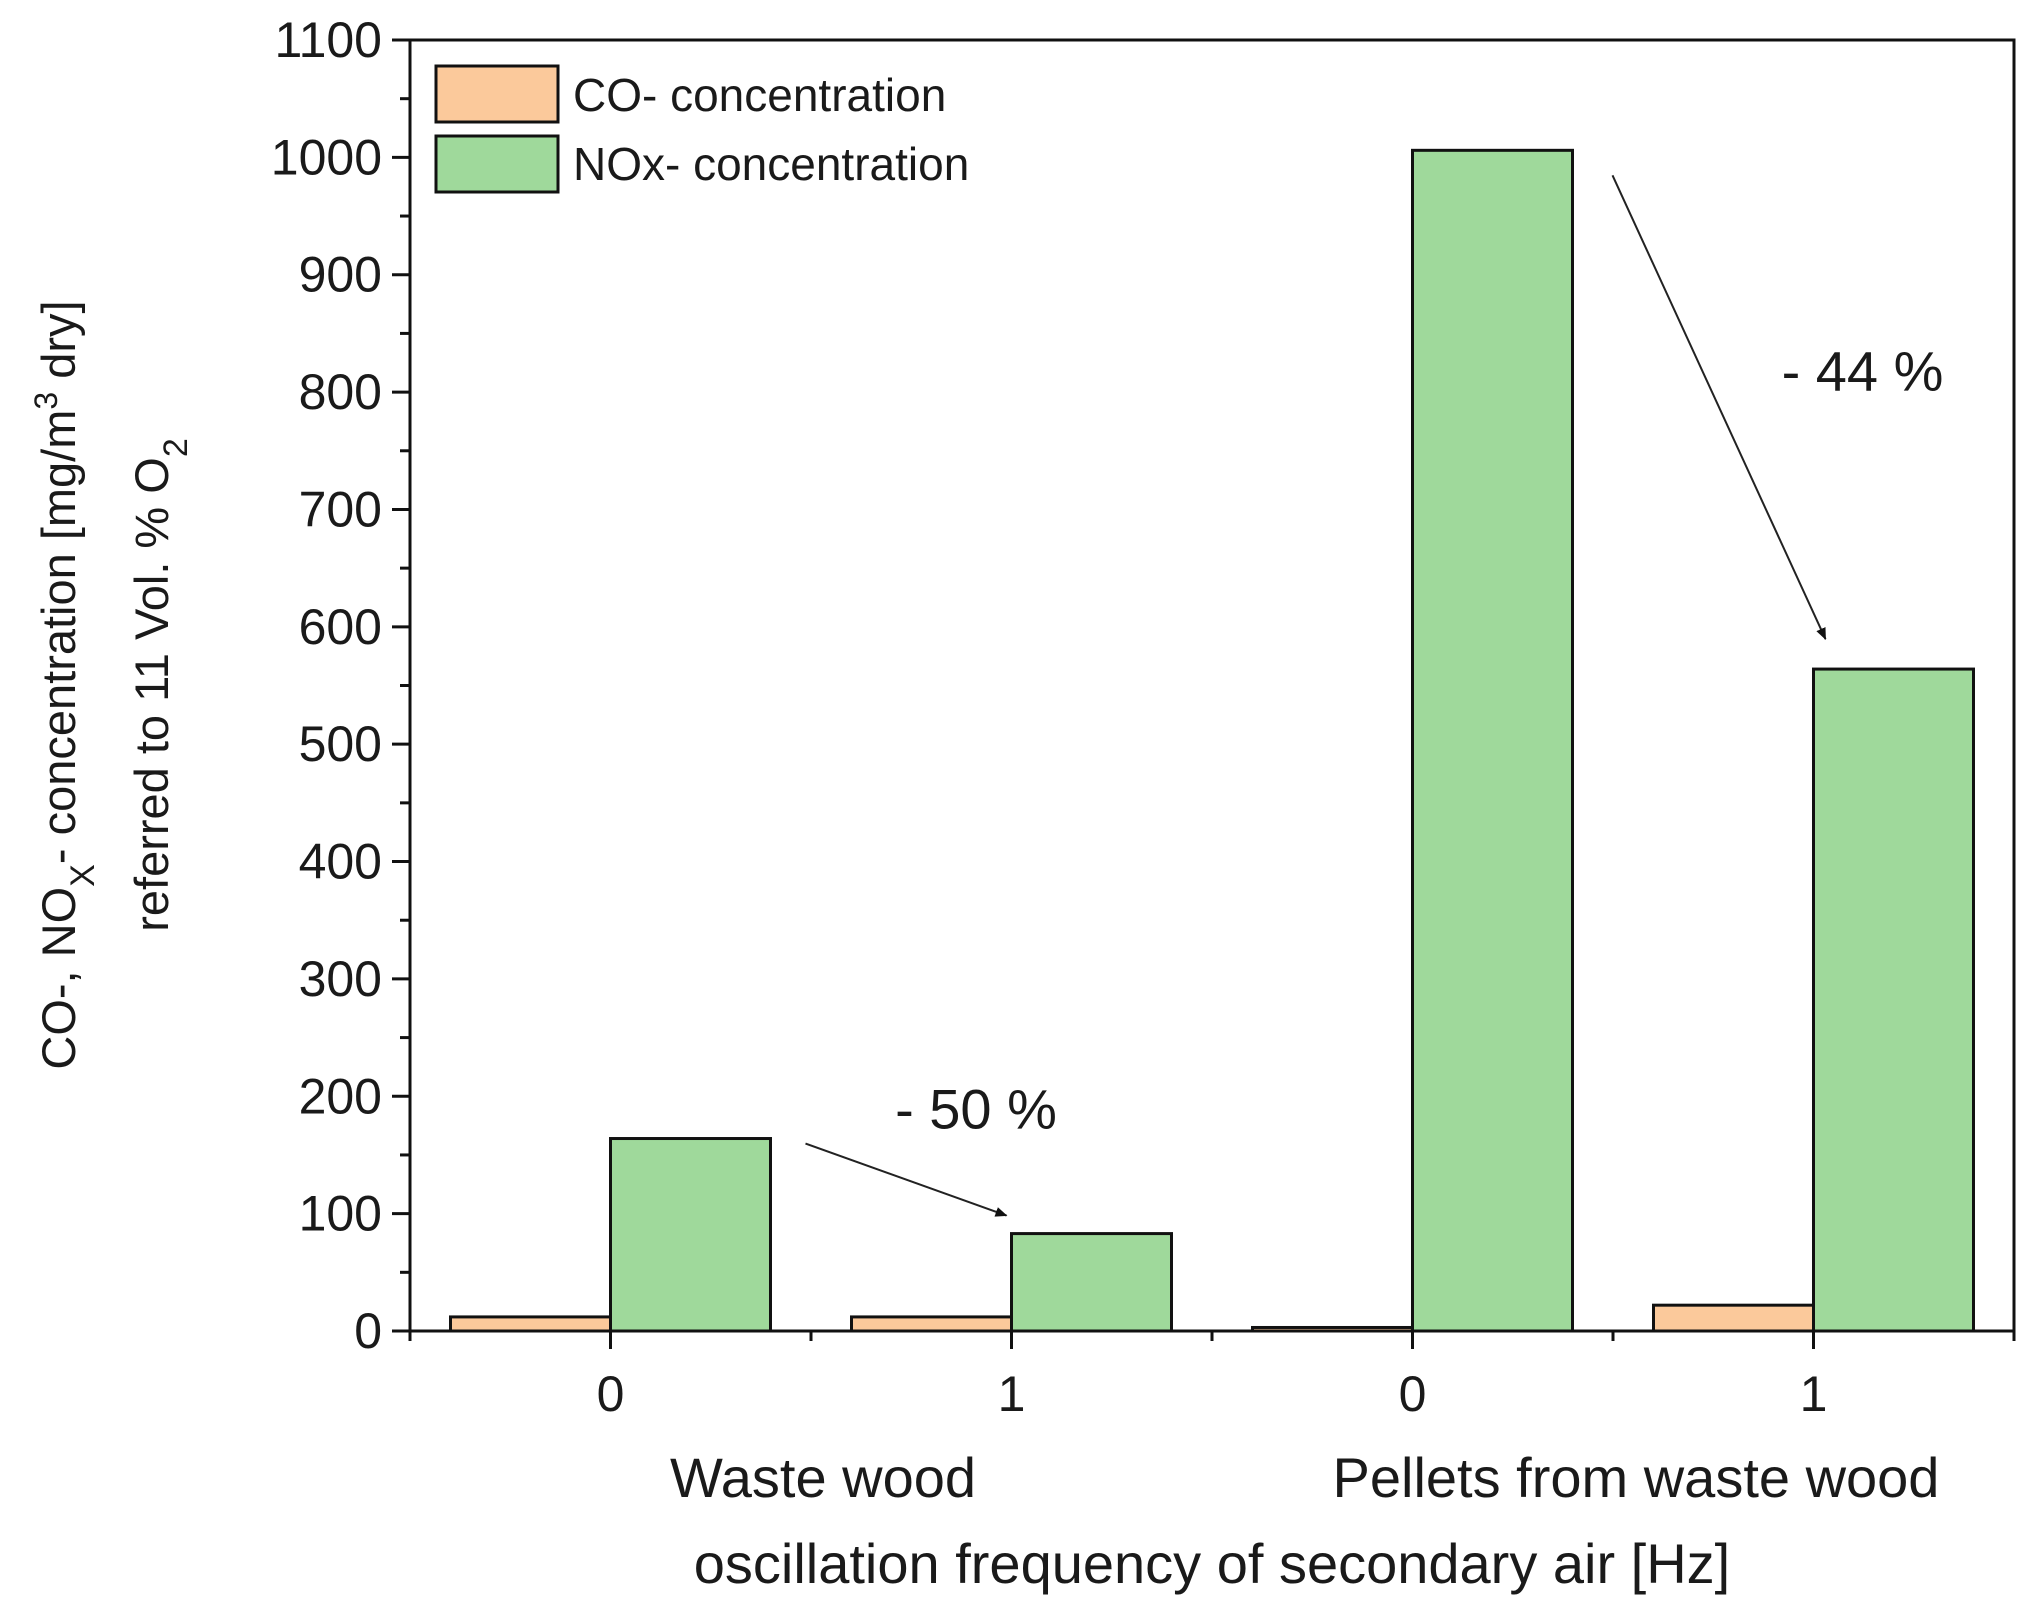 The height and width of the screenshot is (1620, 2024). What do you see at coordinates (340, 392) in the screenshot?
I see `y-tick-label: 800` at bounding box center [340, 392].